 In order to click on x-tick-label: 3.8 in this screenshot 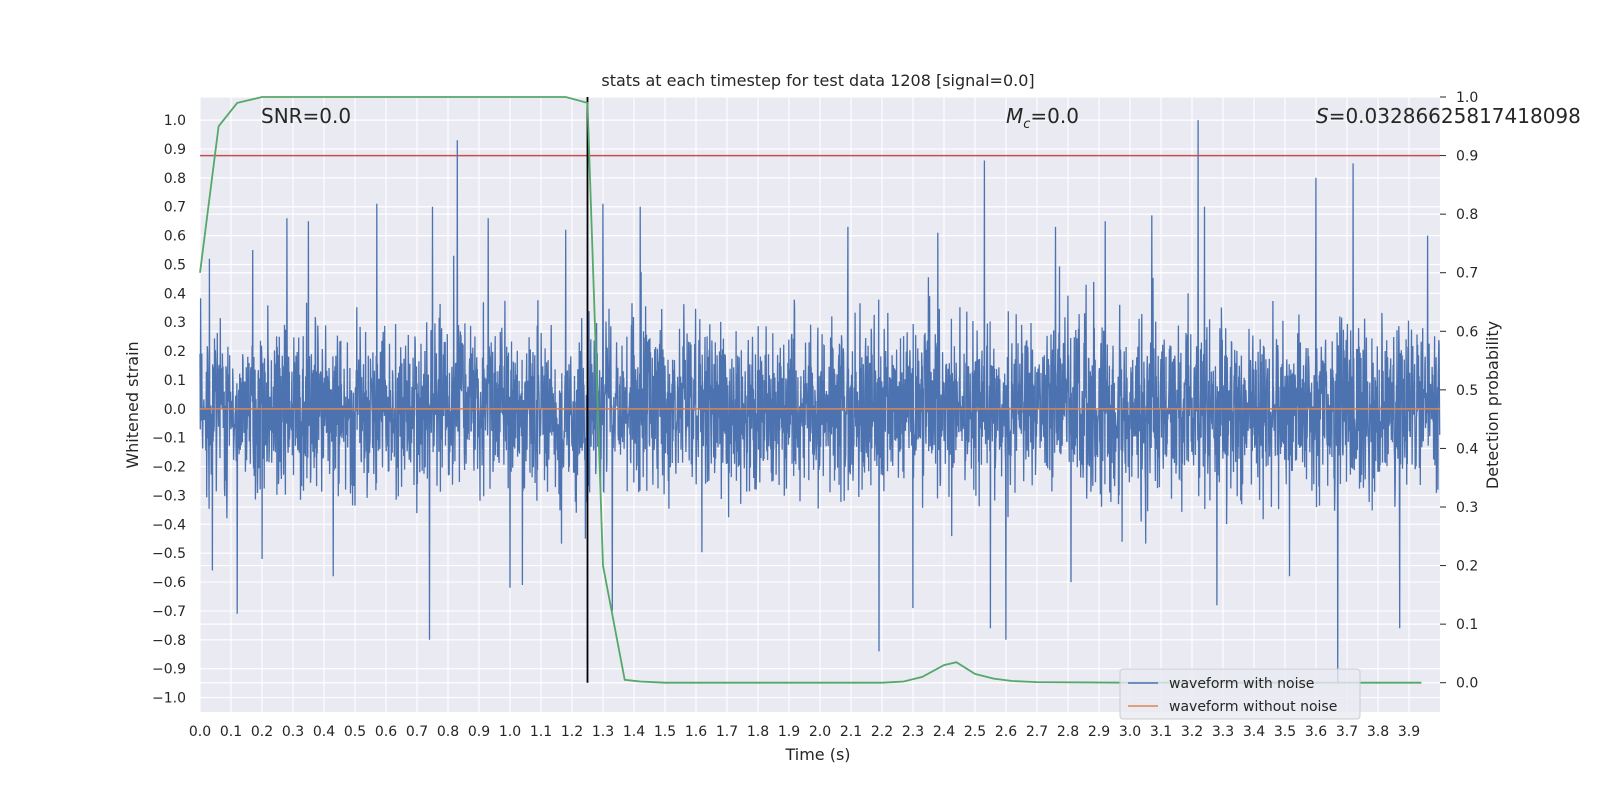, I will do `click(1378, 732)`.